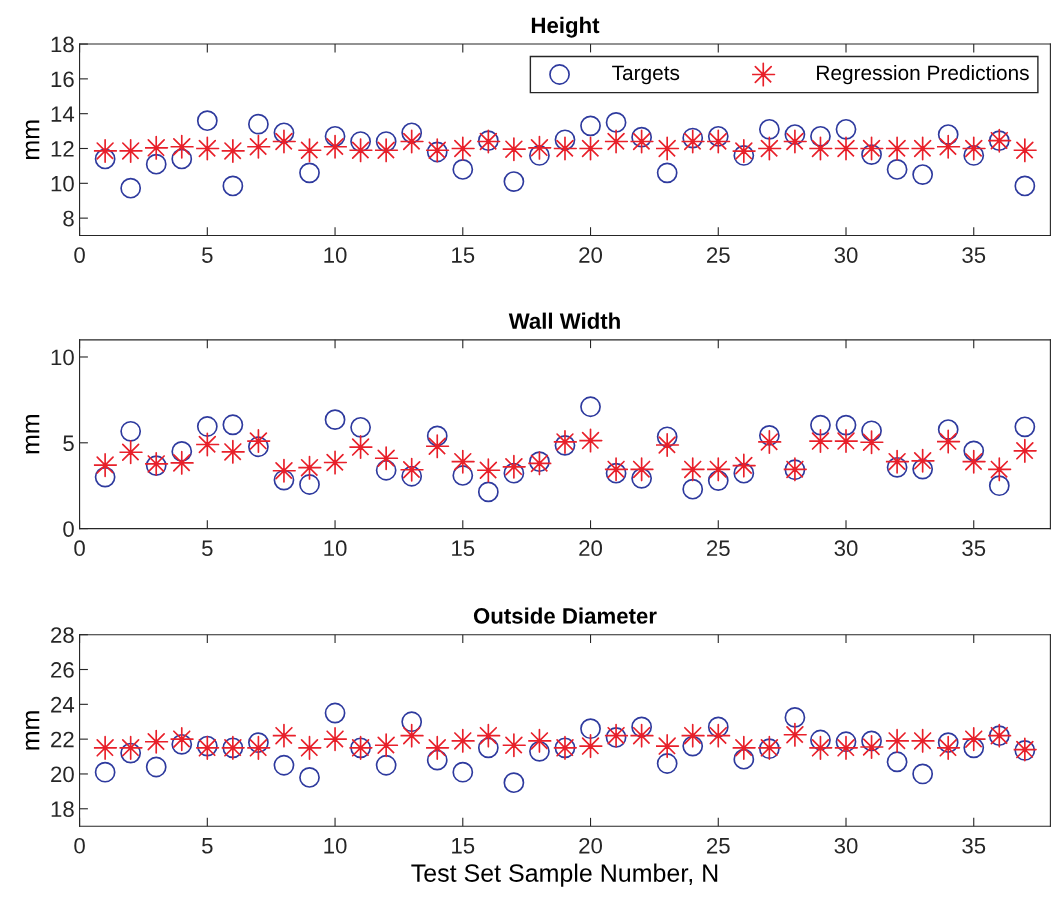 This screenshot has width=1061, height=899. What do you see at coordinates (63, 704) in the screenshot?
I see `y-tick-label: 24` at bounding box center [63, 704].